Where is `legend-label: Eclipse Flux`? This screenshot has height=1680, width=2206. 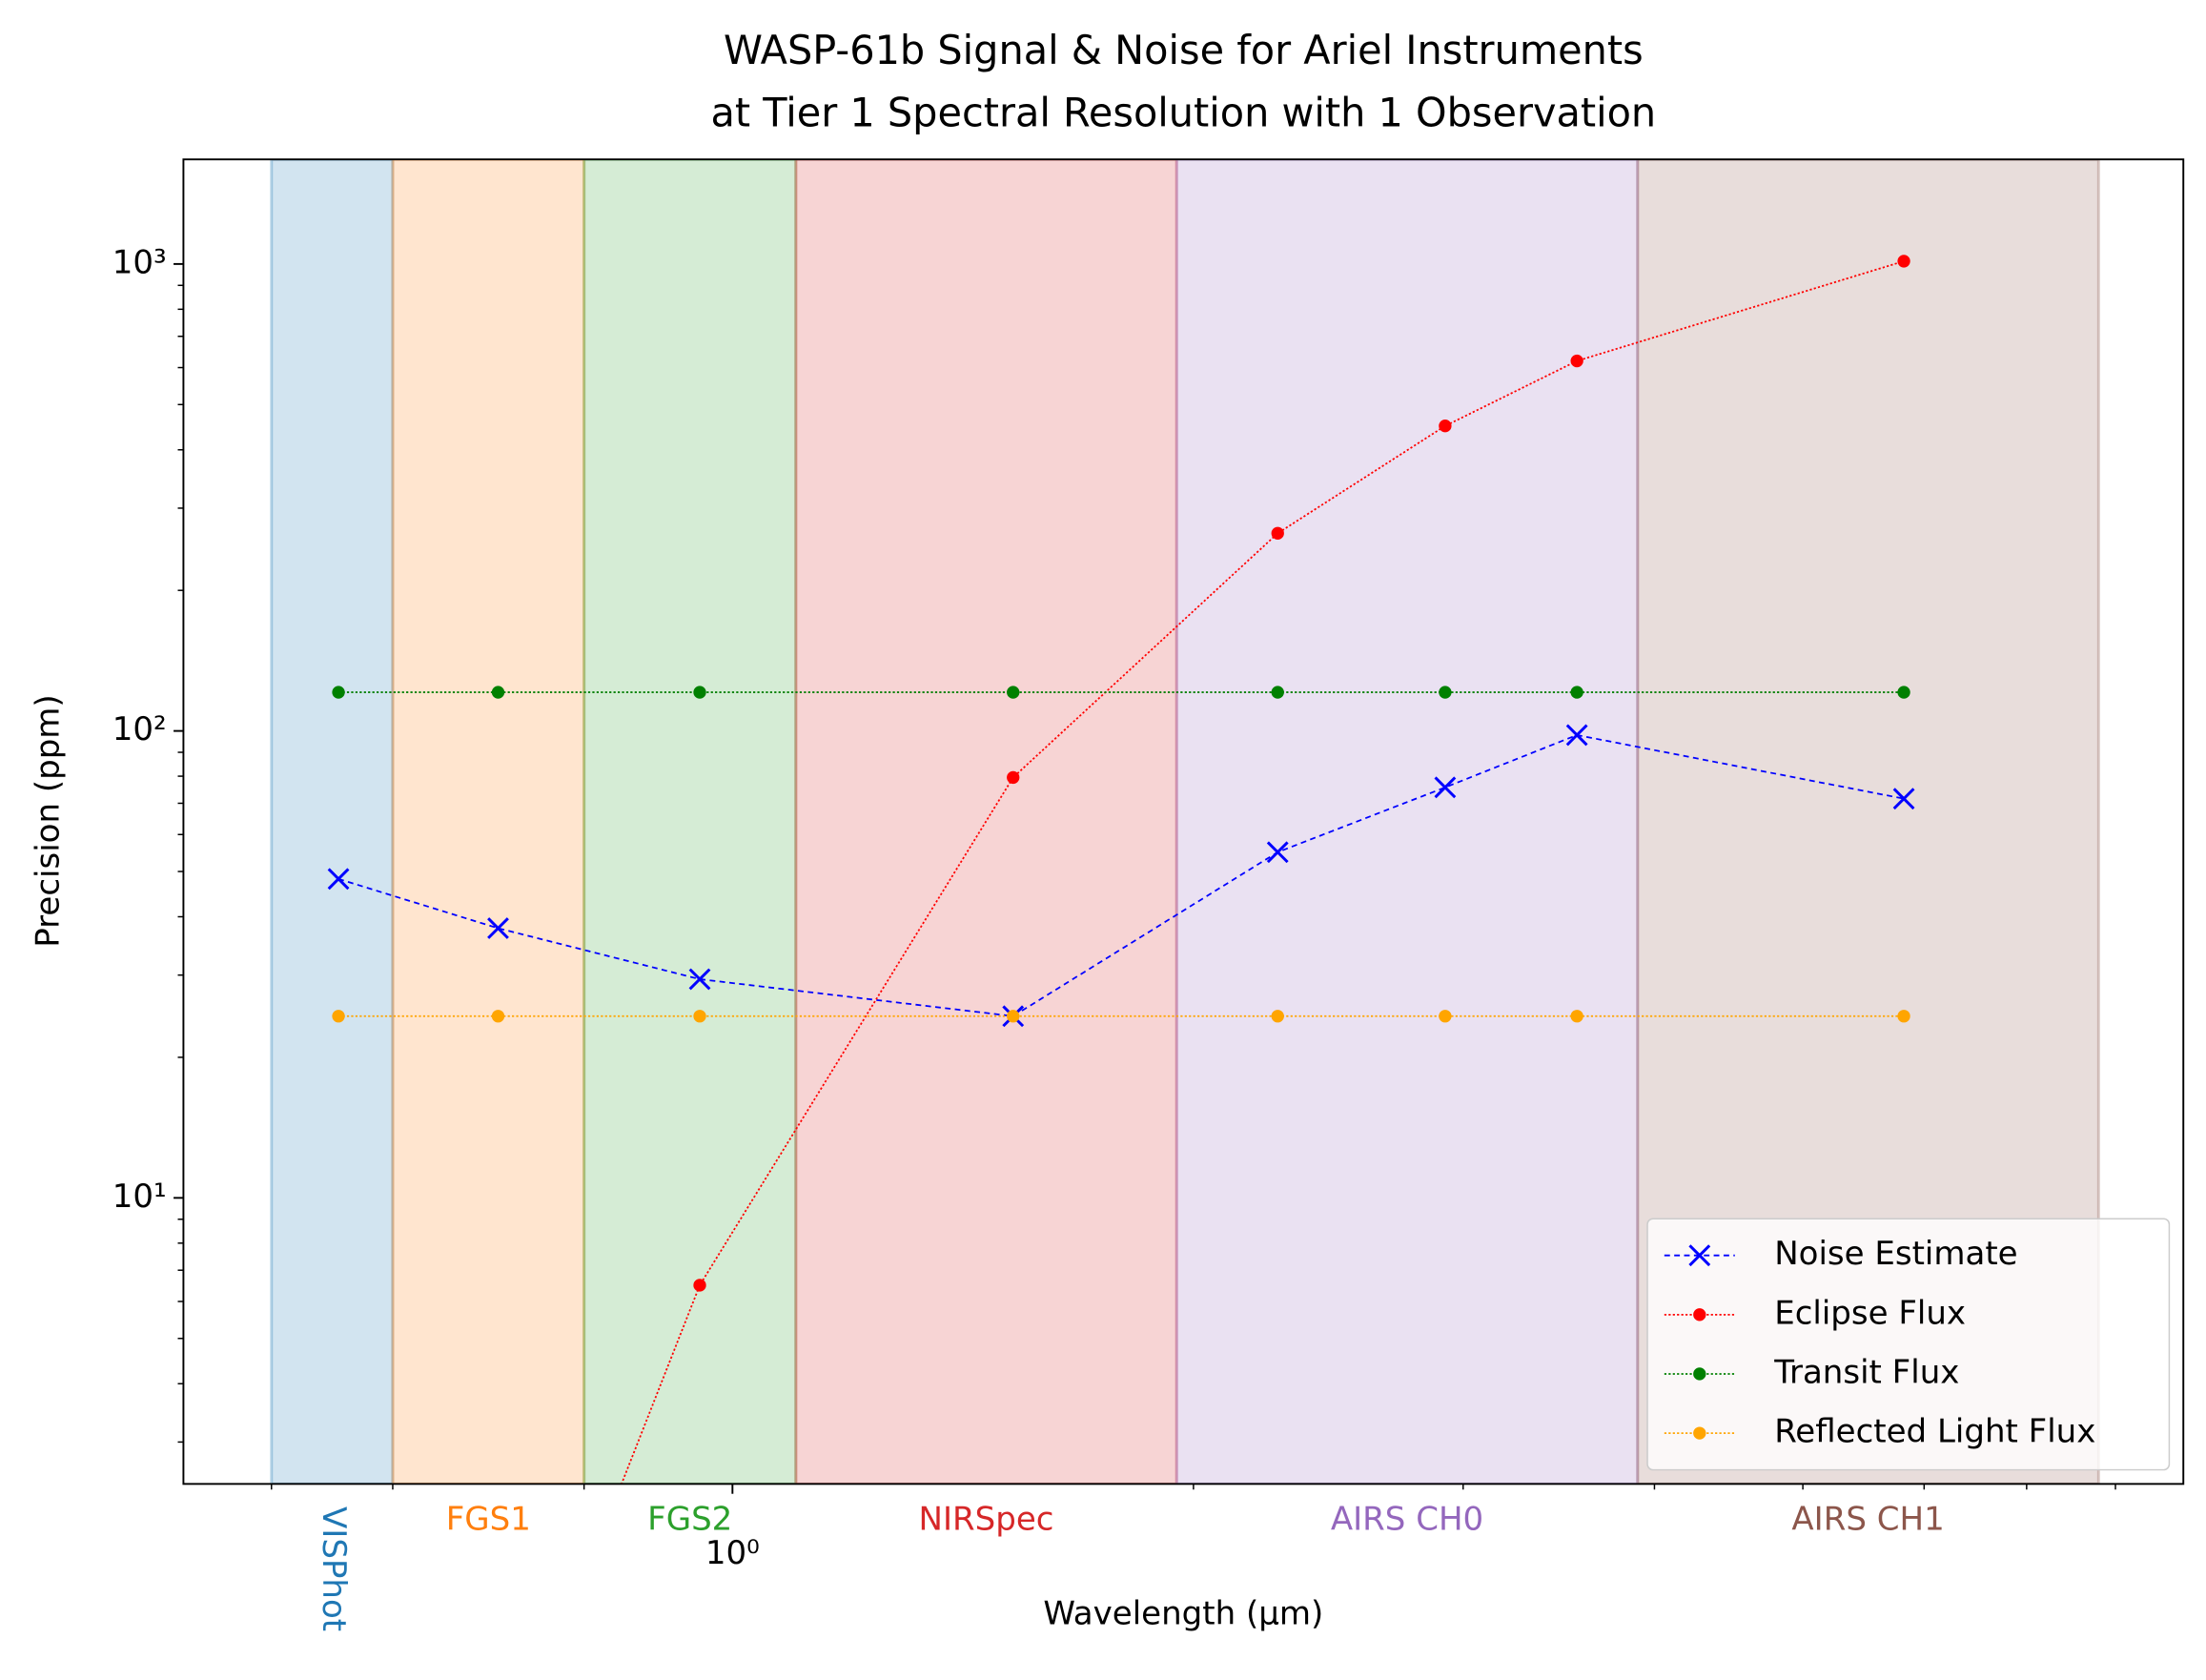
legend-label: Eclipse Flux is located at coordinates (1870, 1313).